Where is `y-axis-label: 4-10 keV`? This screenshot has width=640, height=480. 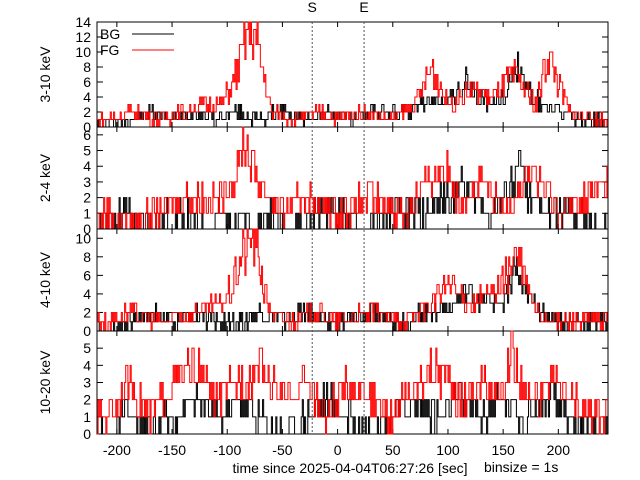
y-axis-label: 4-10 keV is located at coordinates (45, 279).